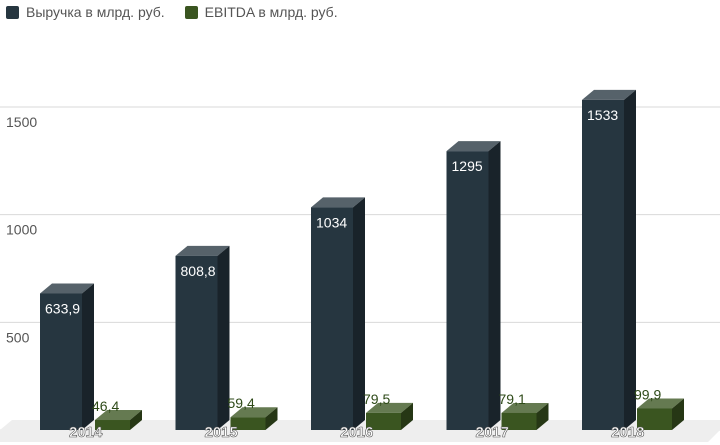 This screenshot has width=720, height=445. Describe the element at coordinates (654, 419) in the screenshot. I see `bar-ebitda-2018` at that location.